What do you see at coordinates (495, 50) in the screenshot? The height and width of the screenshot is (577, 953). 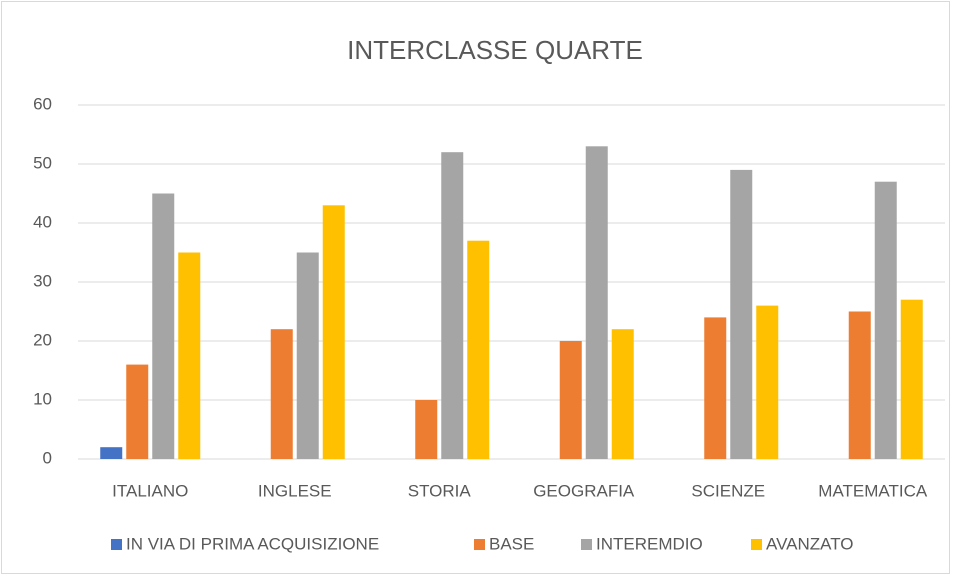 I see `chart-title: INTERCLASSE QUARTE` at bounding box center [495, 50].